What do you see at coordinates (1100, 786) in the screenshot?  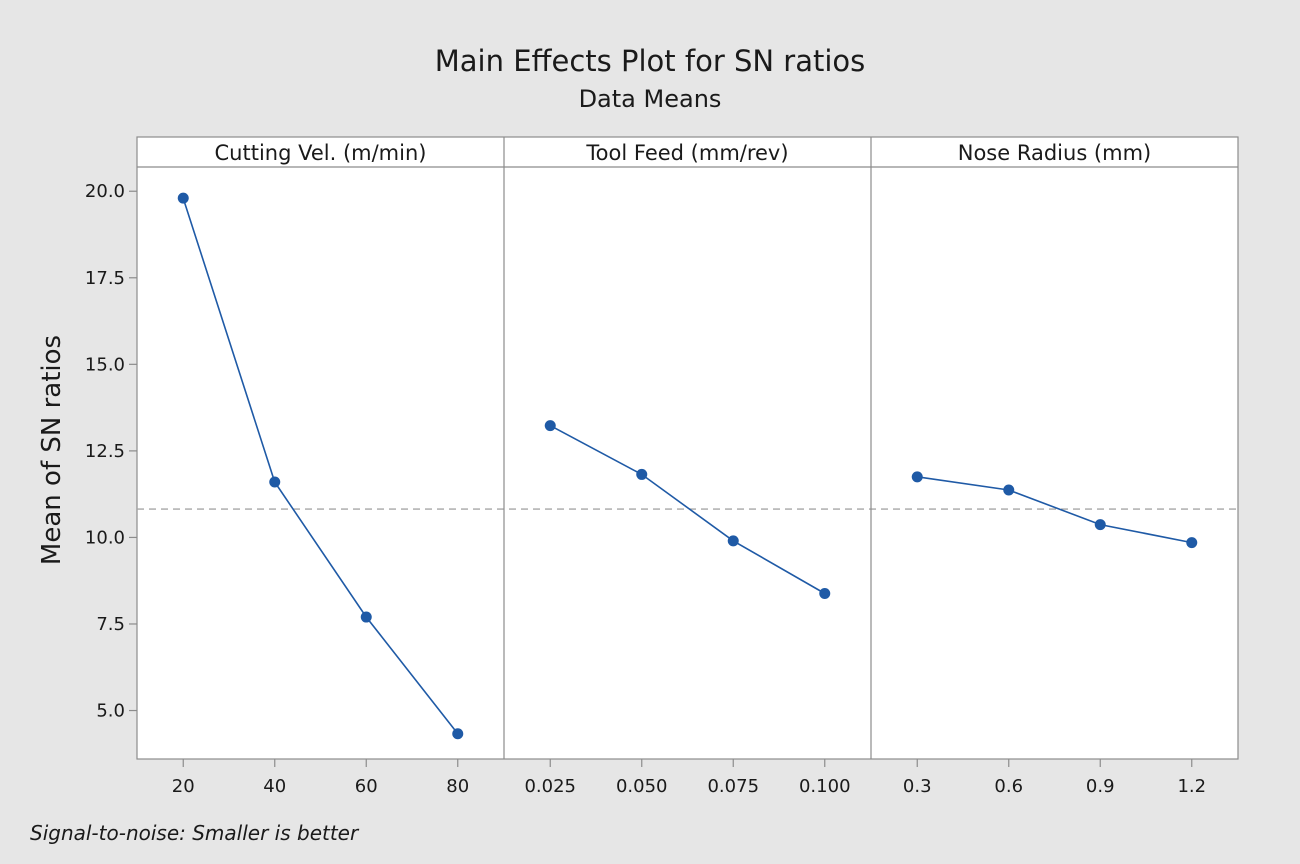 I see `x-tick-label: 0.9` at bounding box center [1100, 786].